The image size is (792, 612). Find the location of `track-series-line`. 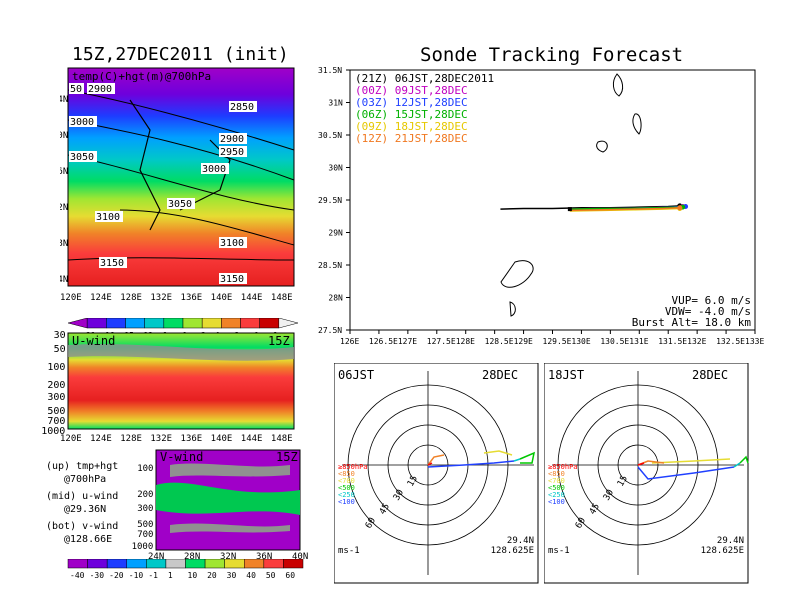

track-series-line is located at coordinates (626, 208).